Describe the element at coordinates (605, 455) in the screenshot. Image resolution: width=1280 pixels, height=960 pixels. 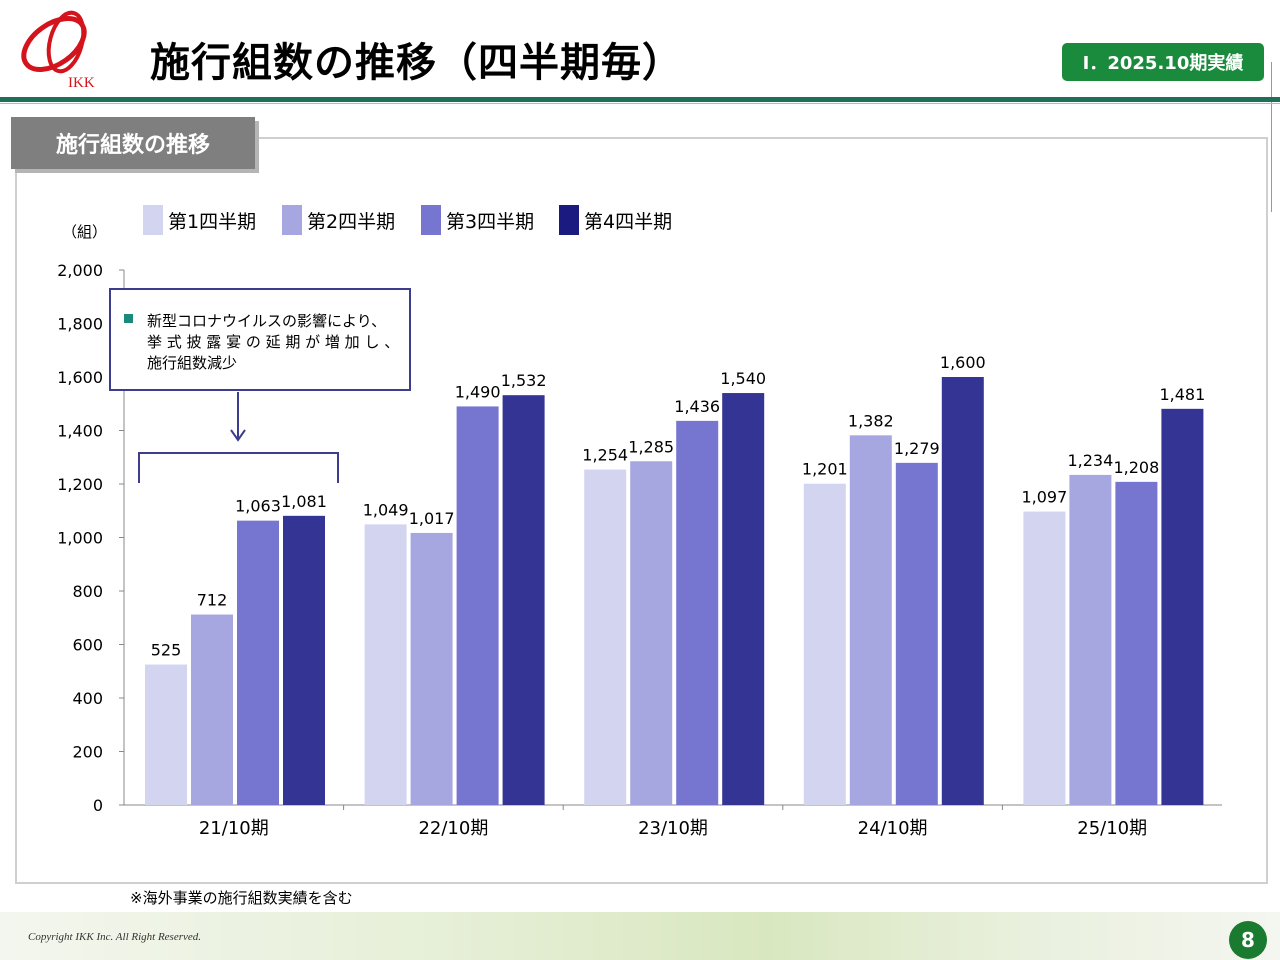
I see `data-label: 1,254` at that location.